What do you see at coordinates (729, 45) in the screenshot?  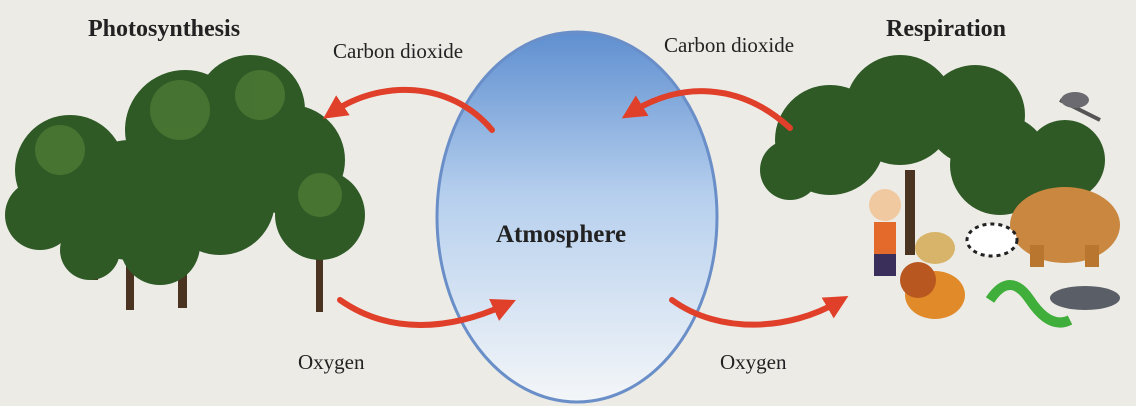 I see `right-input: Carbon dioxide` at bounding box center [729, 45].